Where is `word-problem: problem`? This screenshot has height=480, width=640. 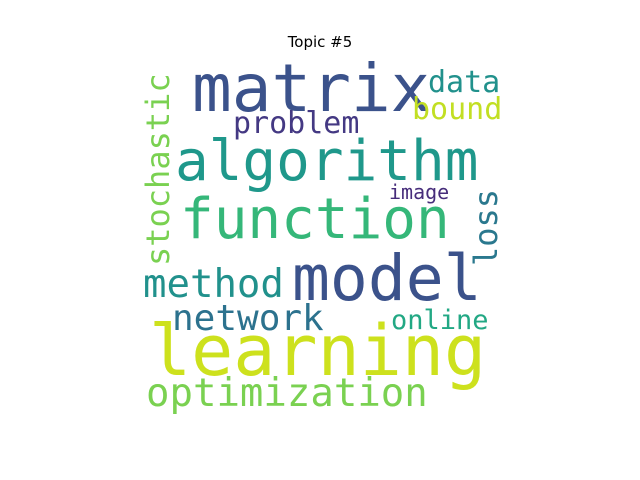 word-problem: problem is located at coordinates (296, 123).